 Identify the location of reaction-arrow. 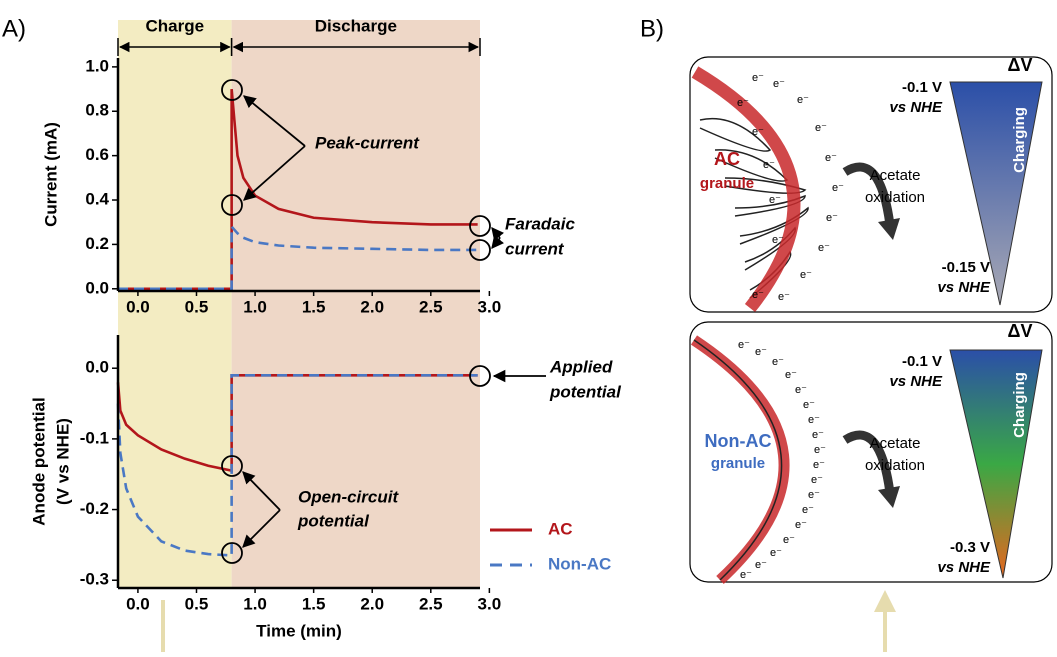
(868, 194).